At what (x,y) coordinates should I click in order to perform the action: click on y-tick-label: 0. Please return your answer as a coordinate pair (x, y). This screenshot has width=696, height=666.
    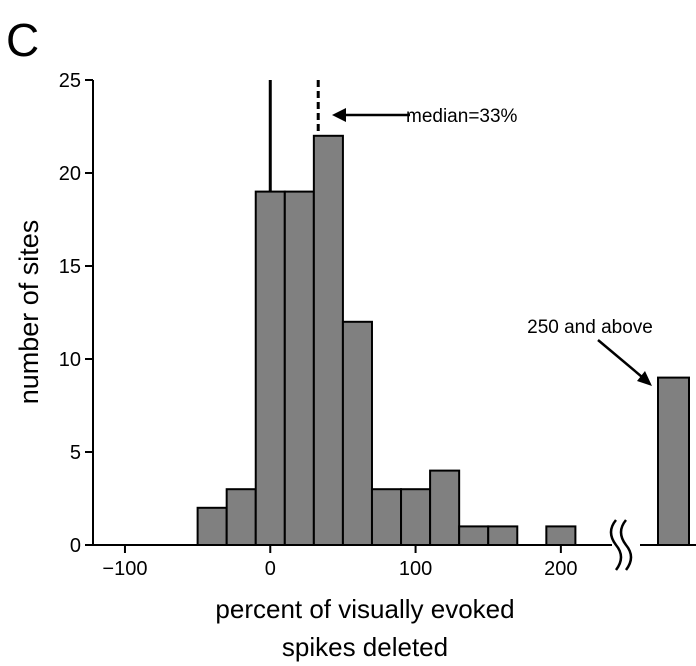
    Looking at the image, I should click on (75, 546).